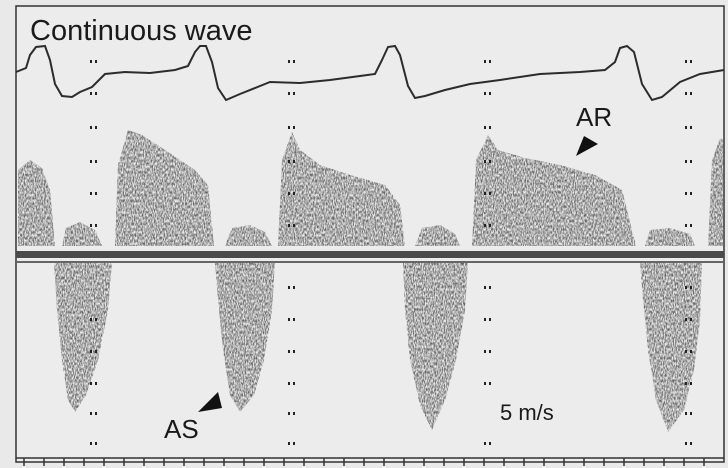 This screenshot has height=468, width=728. Describe the element at coordinates (141, 31) in the screenshot. I see `mode-label: Continuous wave` at that location.